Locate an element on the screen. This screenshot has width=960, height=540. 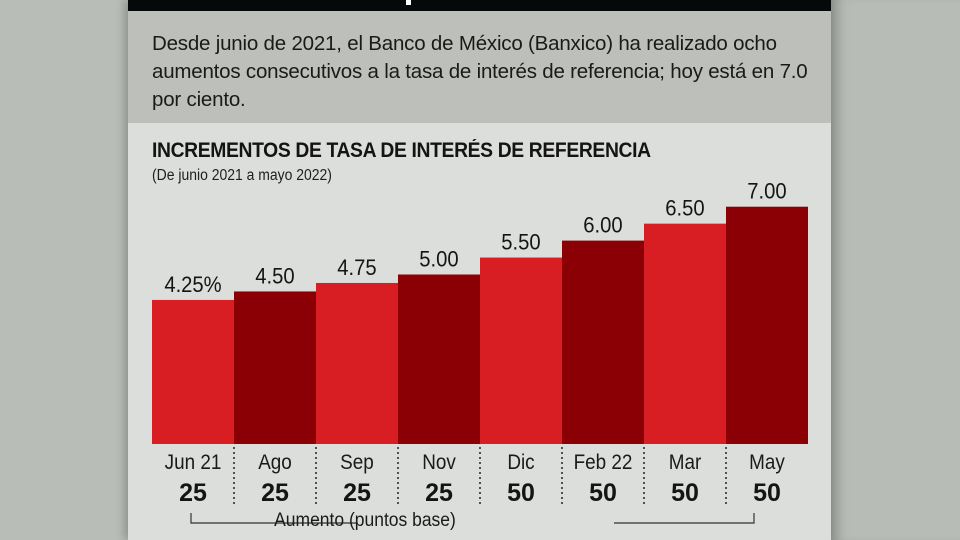
background-right is located at coordinates (895, 270).